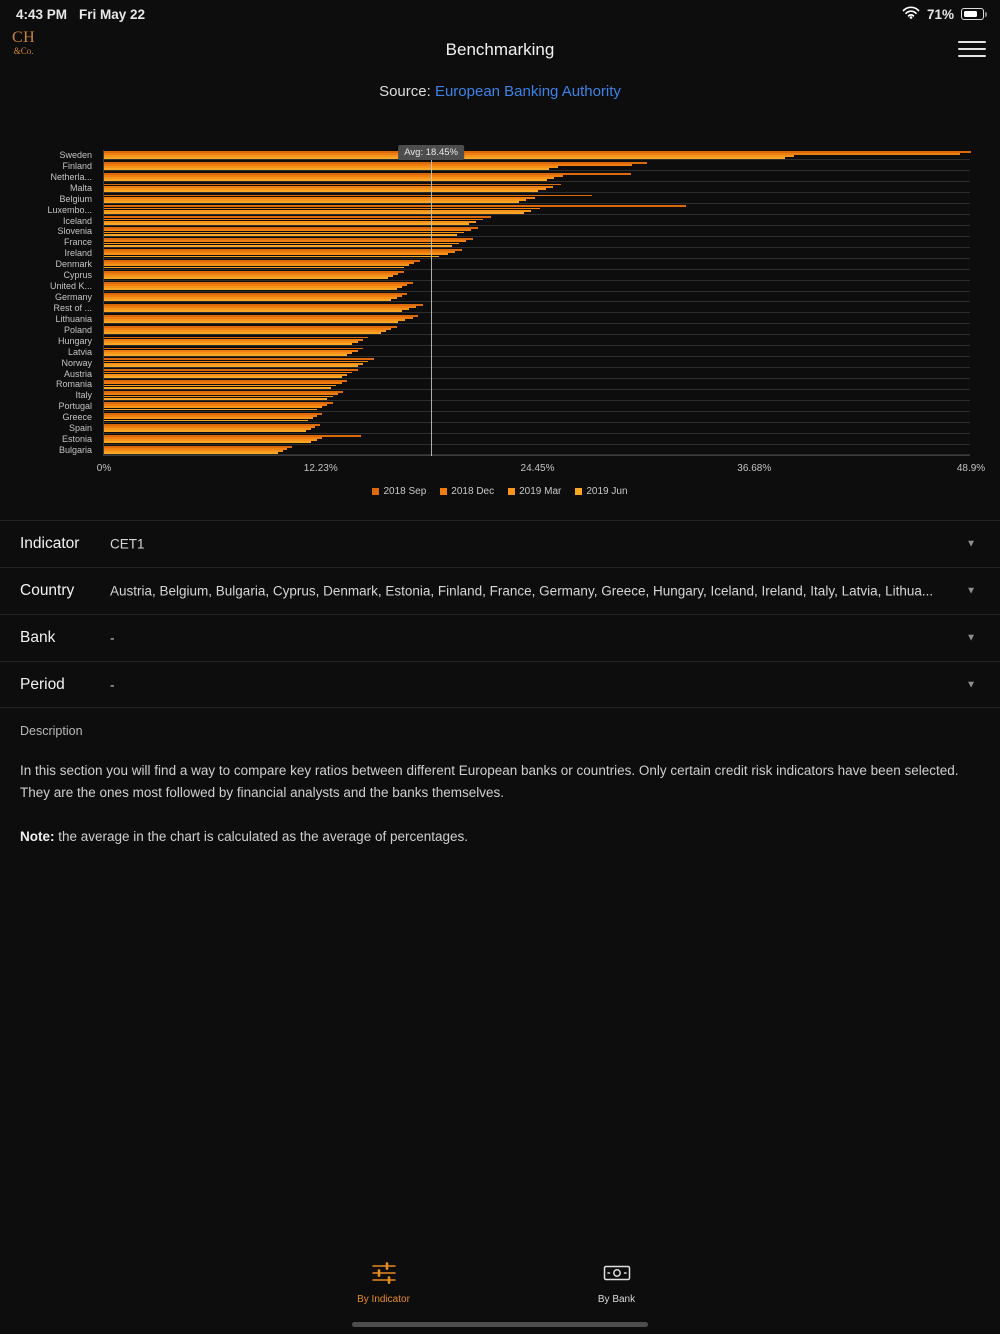 The height and width of the screenshot is (1334, 1000). Describe the element at coordinates (972, 49) in the screenshot. I see `hamburger-menu-icon` at that location.